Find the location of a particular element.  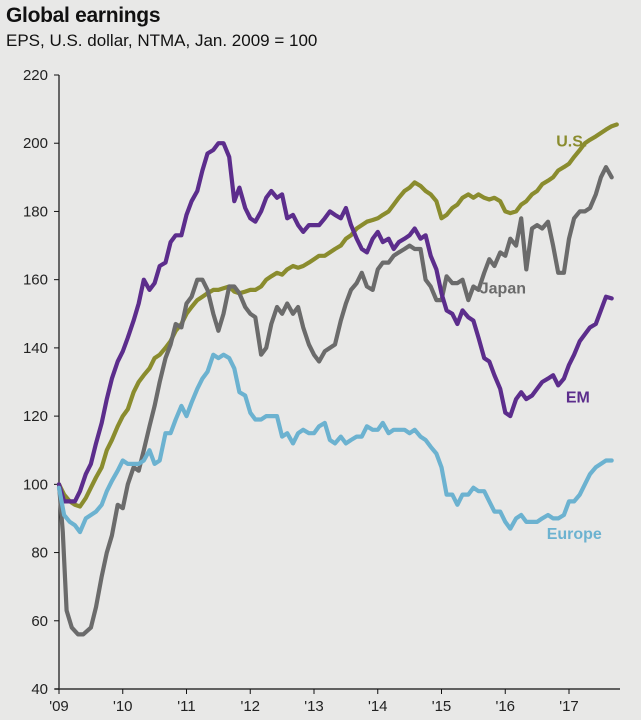

y-tick-label: 200 is located at coordinates (35, 143).